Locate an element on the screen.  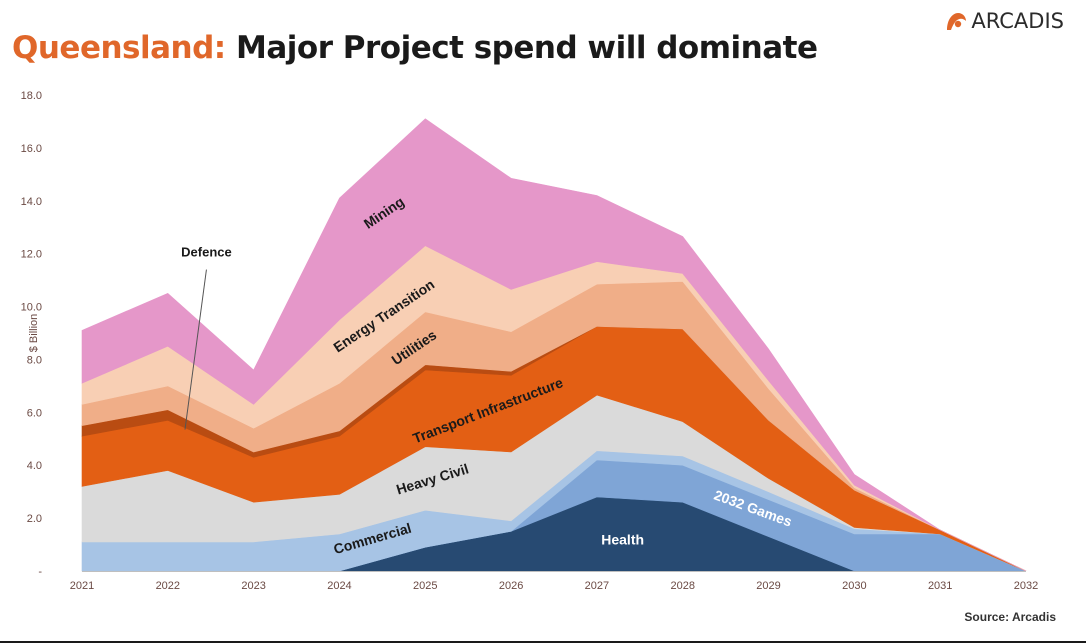
x-tick-label: 2030 is located at coordinates (854, 586).